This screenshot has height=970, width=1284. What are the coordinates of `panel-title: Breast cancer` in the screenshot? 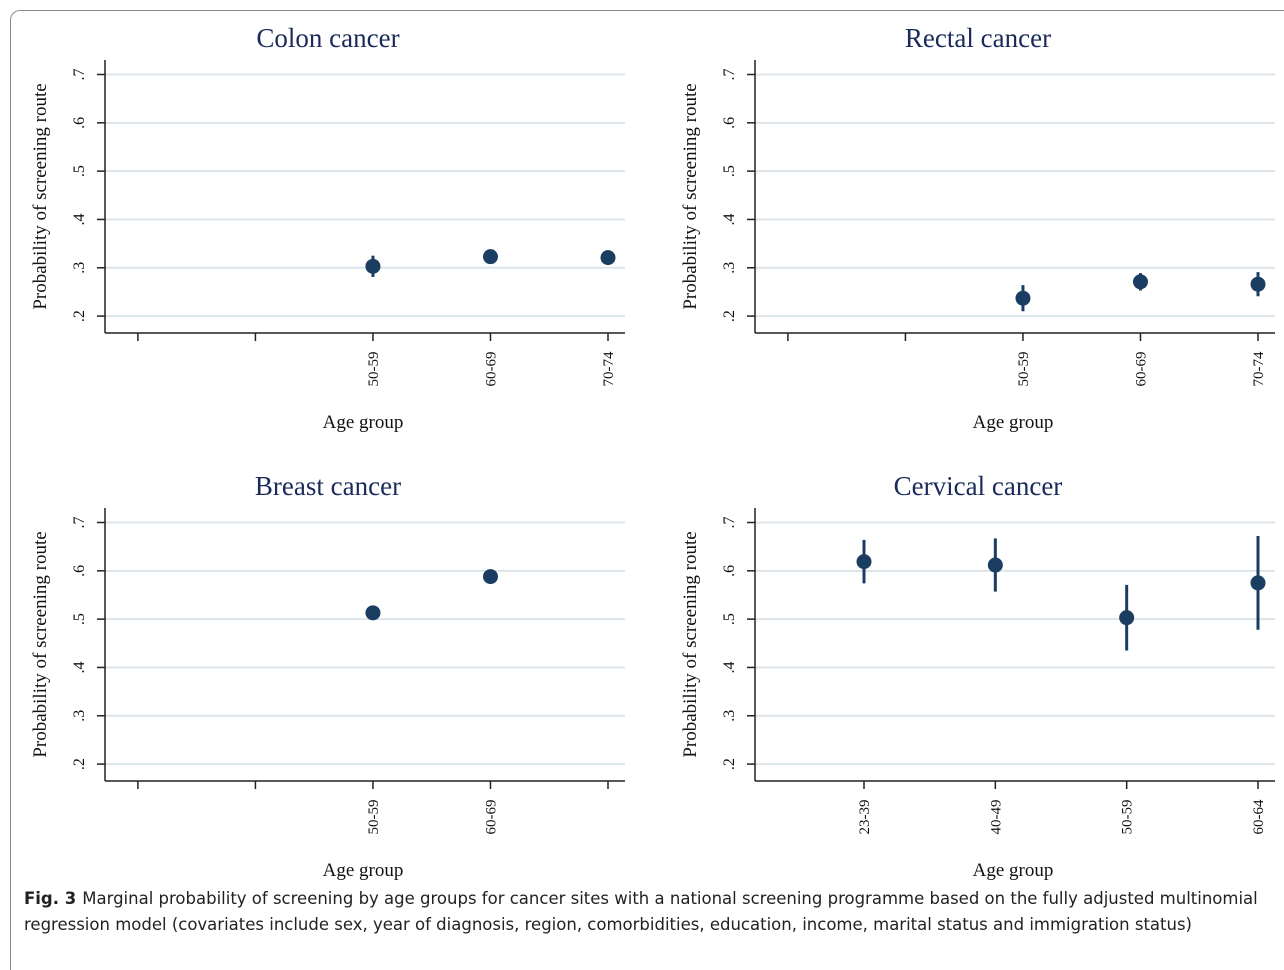 It's located at (328, 486).